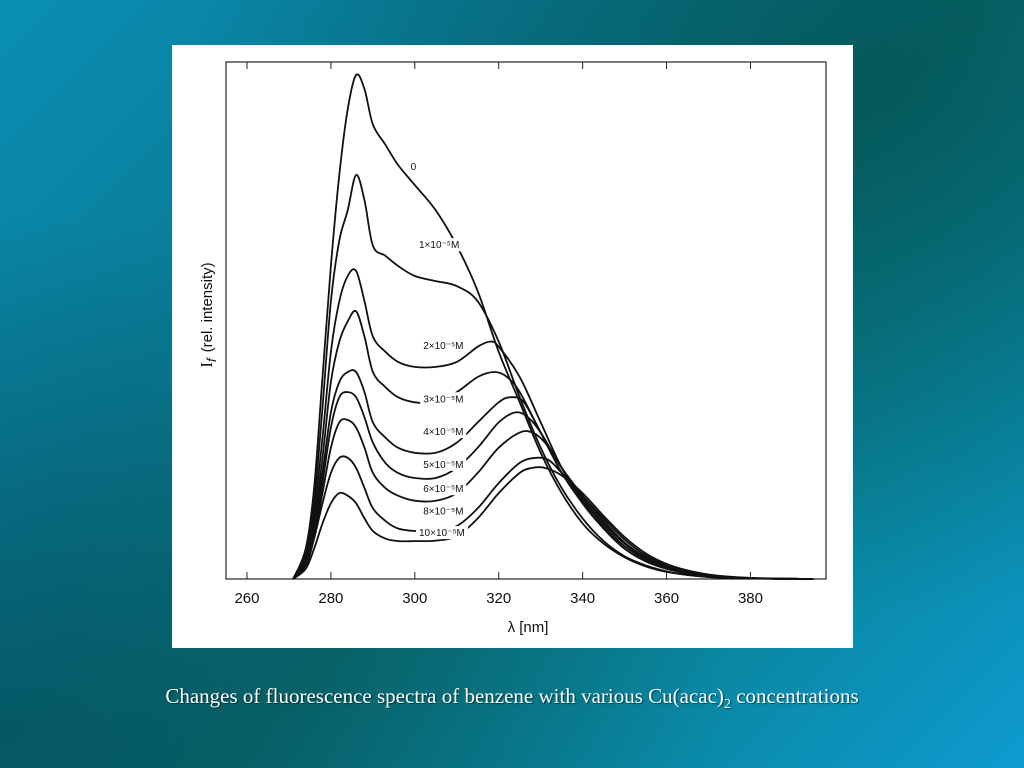 This screenshot has height=768, width=1024. I want to click on y-axis-subscript: f, so click(211, 359).